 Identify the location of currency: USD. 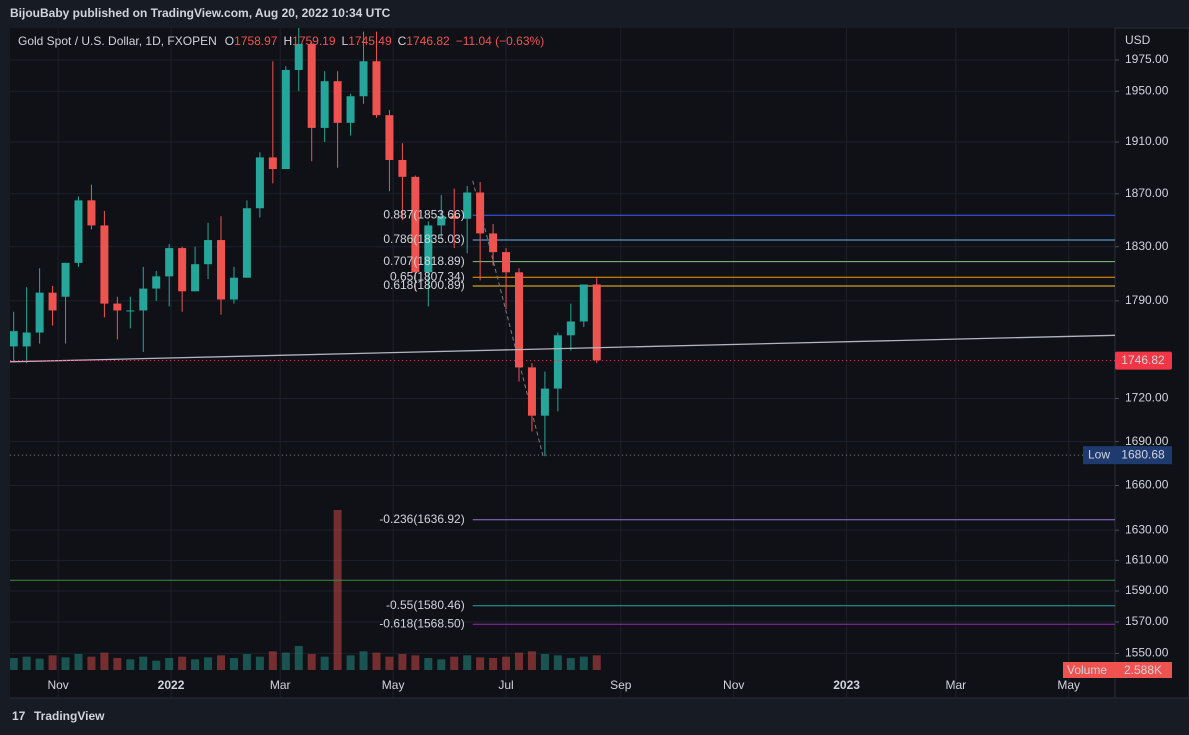
(1138, 40).